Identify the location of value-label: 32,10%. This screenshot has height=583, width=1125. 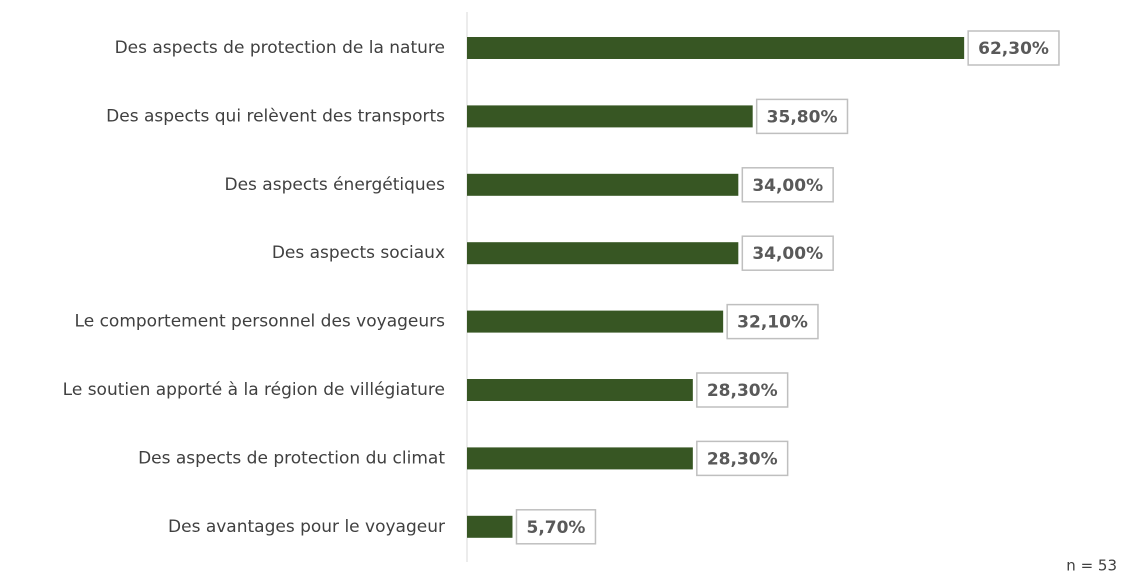
(772, 323).